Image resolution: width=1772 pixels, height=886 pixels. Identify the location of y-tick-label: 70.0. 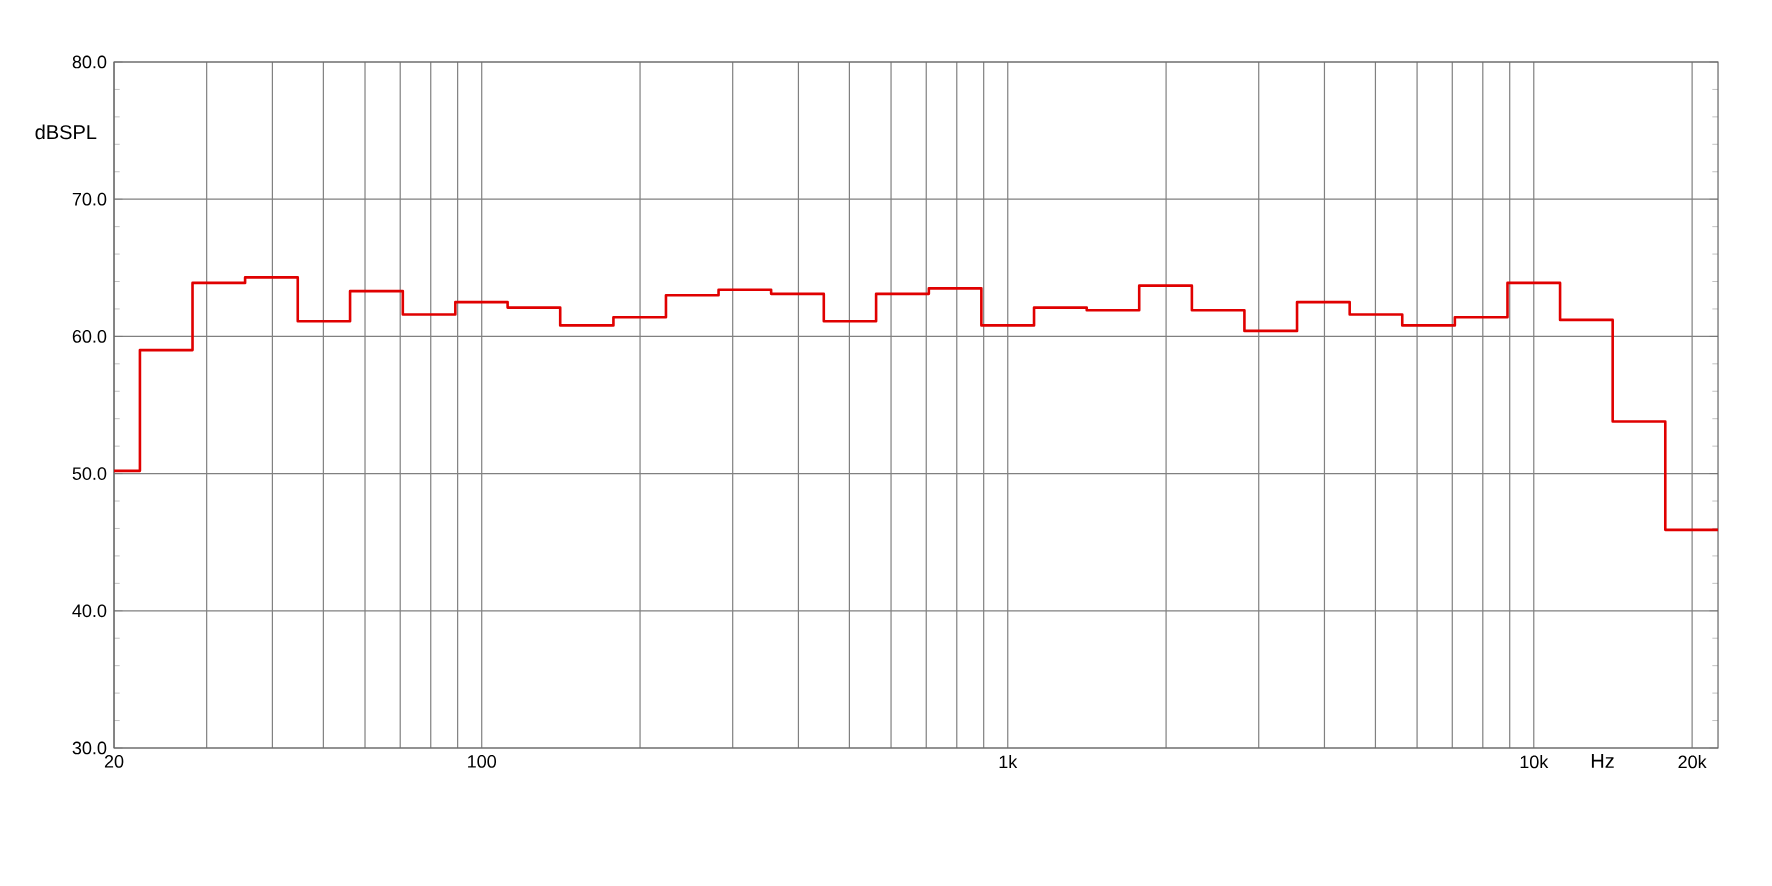
(89, 199).